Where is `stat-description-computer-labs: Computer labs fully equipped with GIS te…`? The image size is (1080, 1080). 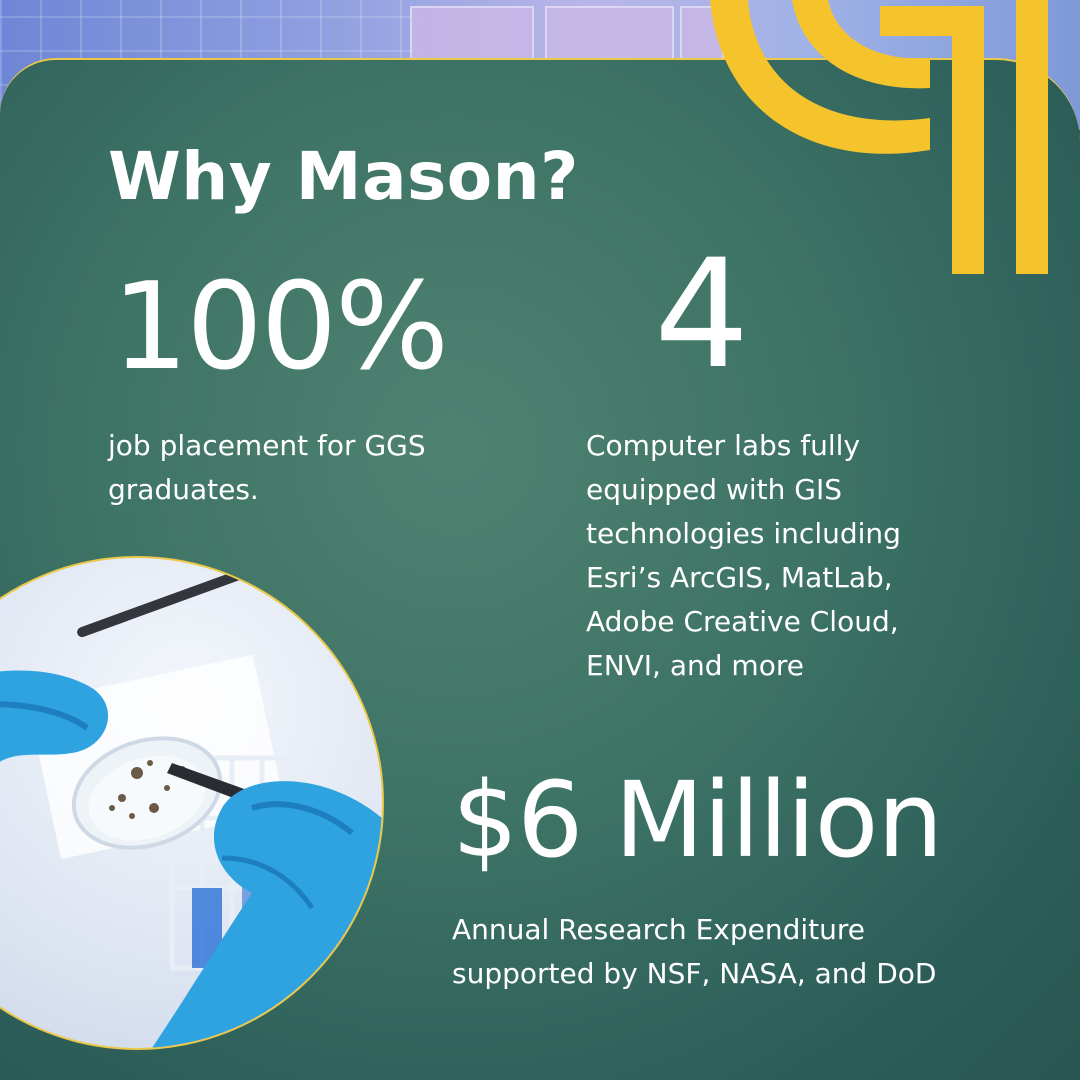
stat-description-computer-labs: Computer labs fully equipped with GIS te… is located at coordinates (743, 555).